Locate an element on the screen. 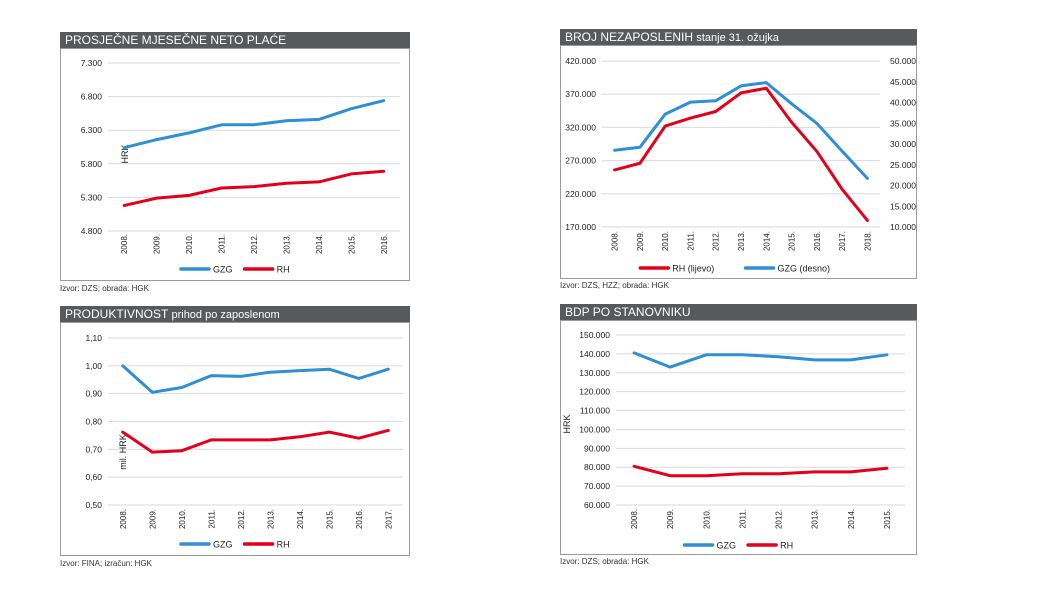  y-tick-label: 170.000 is located at coordinates (580, 227).